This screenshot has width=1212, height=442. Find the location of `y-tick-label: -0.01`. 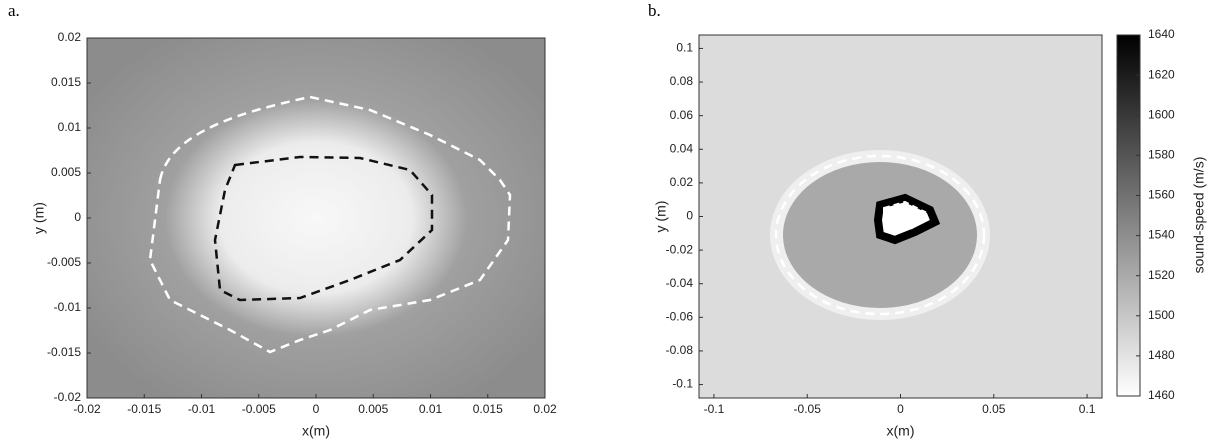

y-tick-label: -0.01 is located at coordinates (68, 307).